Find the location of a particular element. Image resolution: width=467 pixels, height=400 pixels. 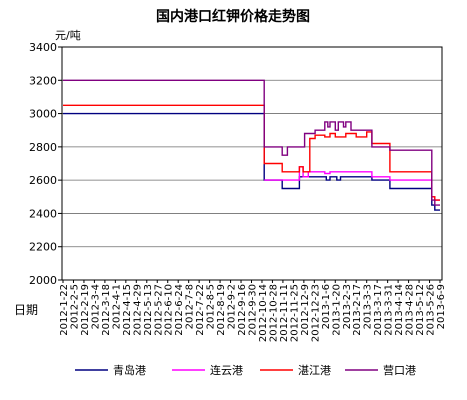

x-tick-label: 2012-6-10 is located at coordinates (169, 310).